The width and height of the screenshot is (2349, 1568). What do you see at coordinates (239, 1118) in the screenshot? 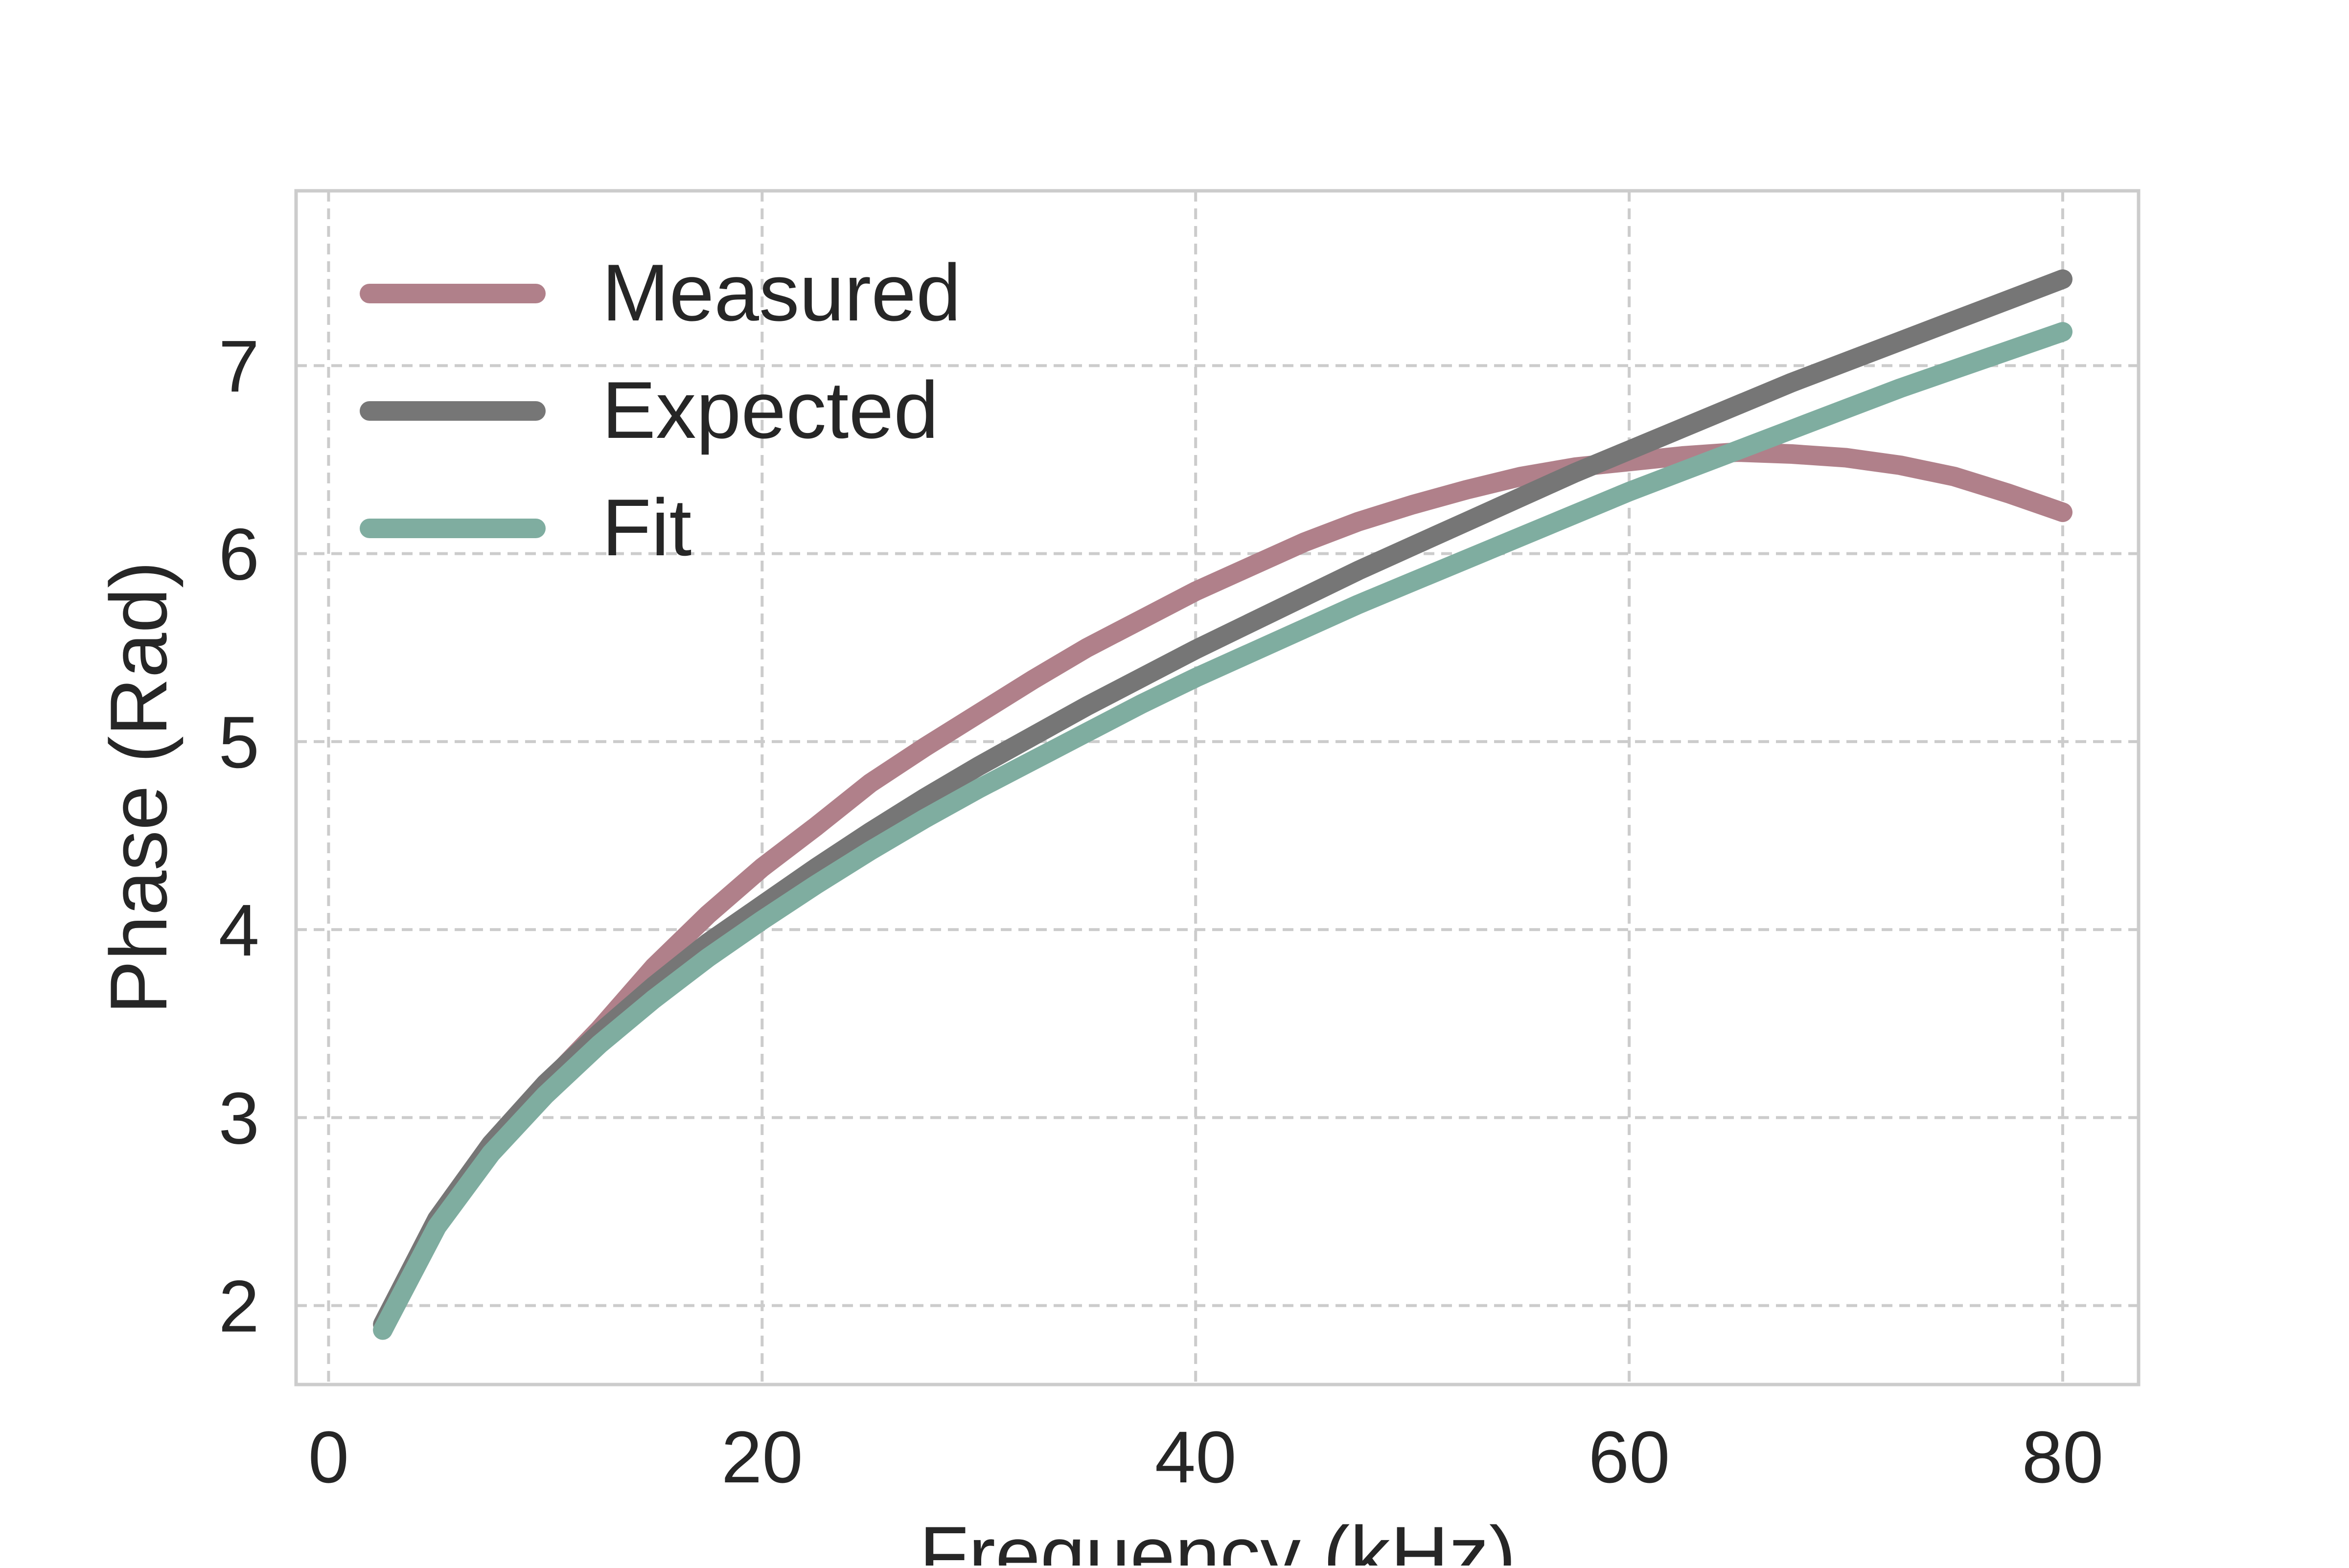
I see `y-tick-label: 3` at bounding box center [239, 1118].